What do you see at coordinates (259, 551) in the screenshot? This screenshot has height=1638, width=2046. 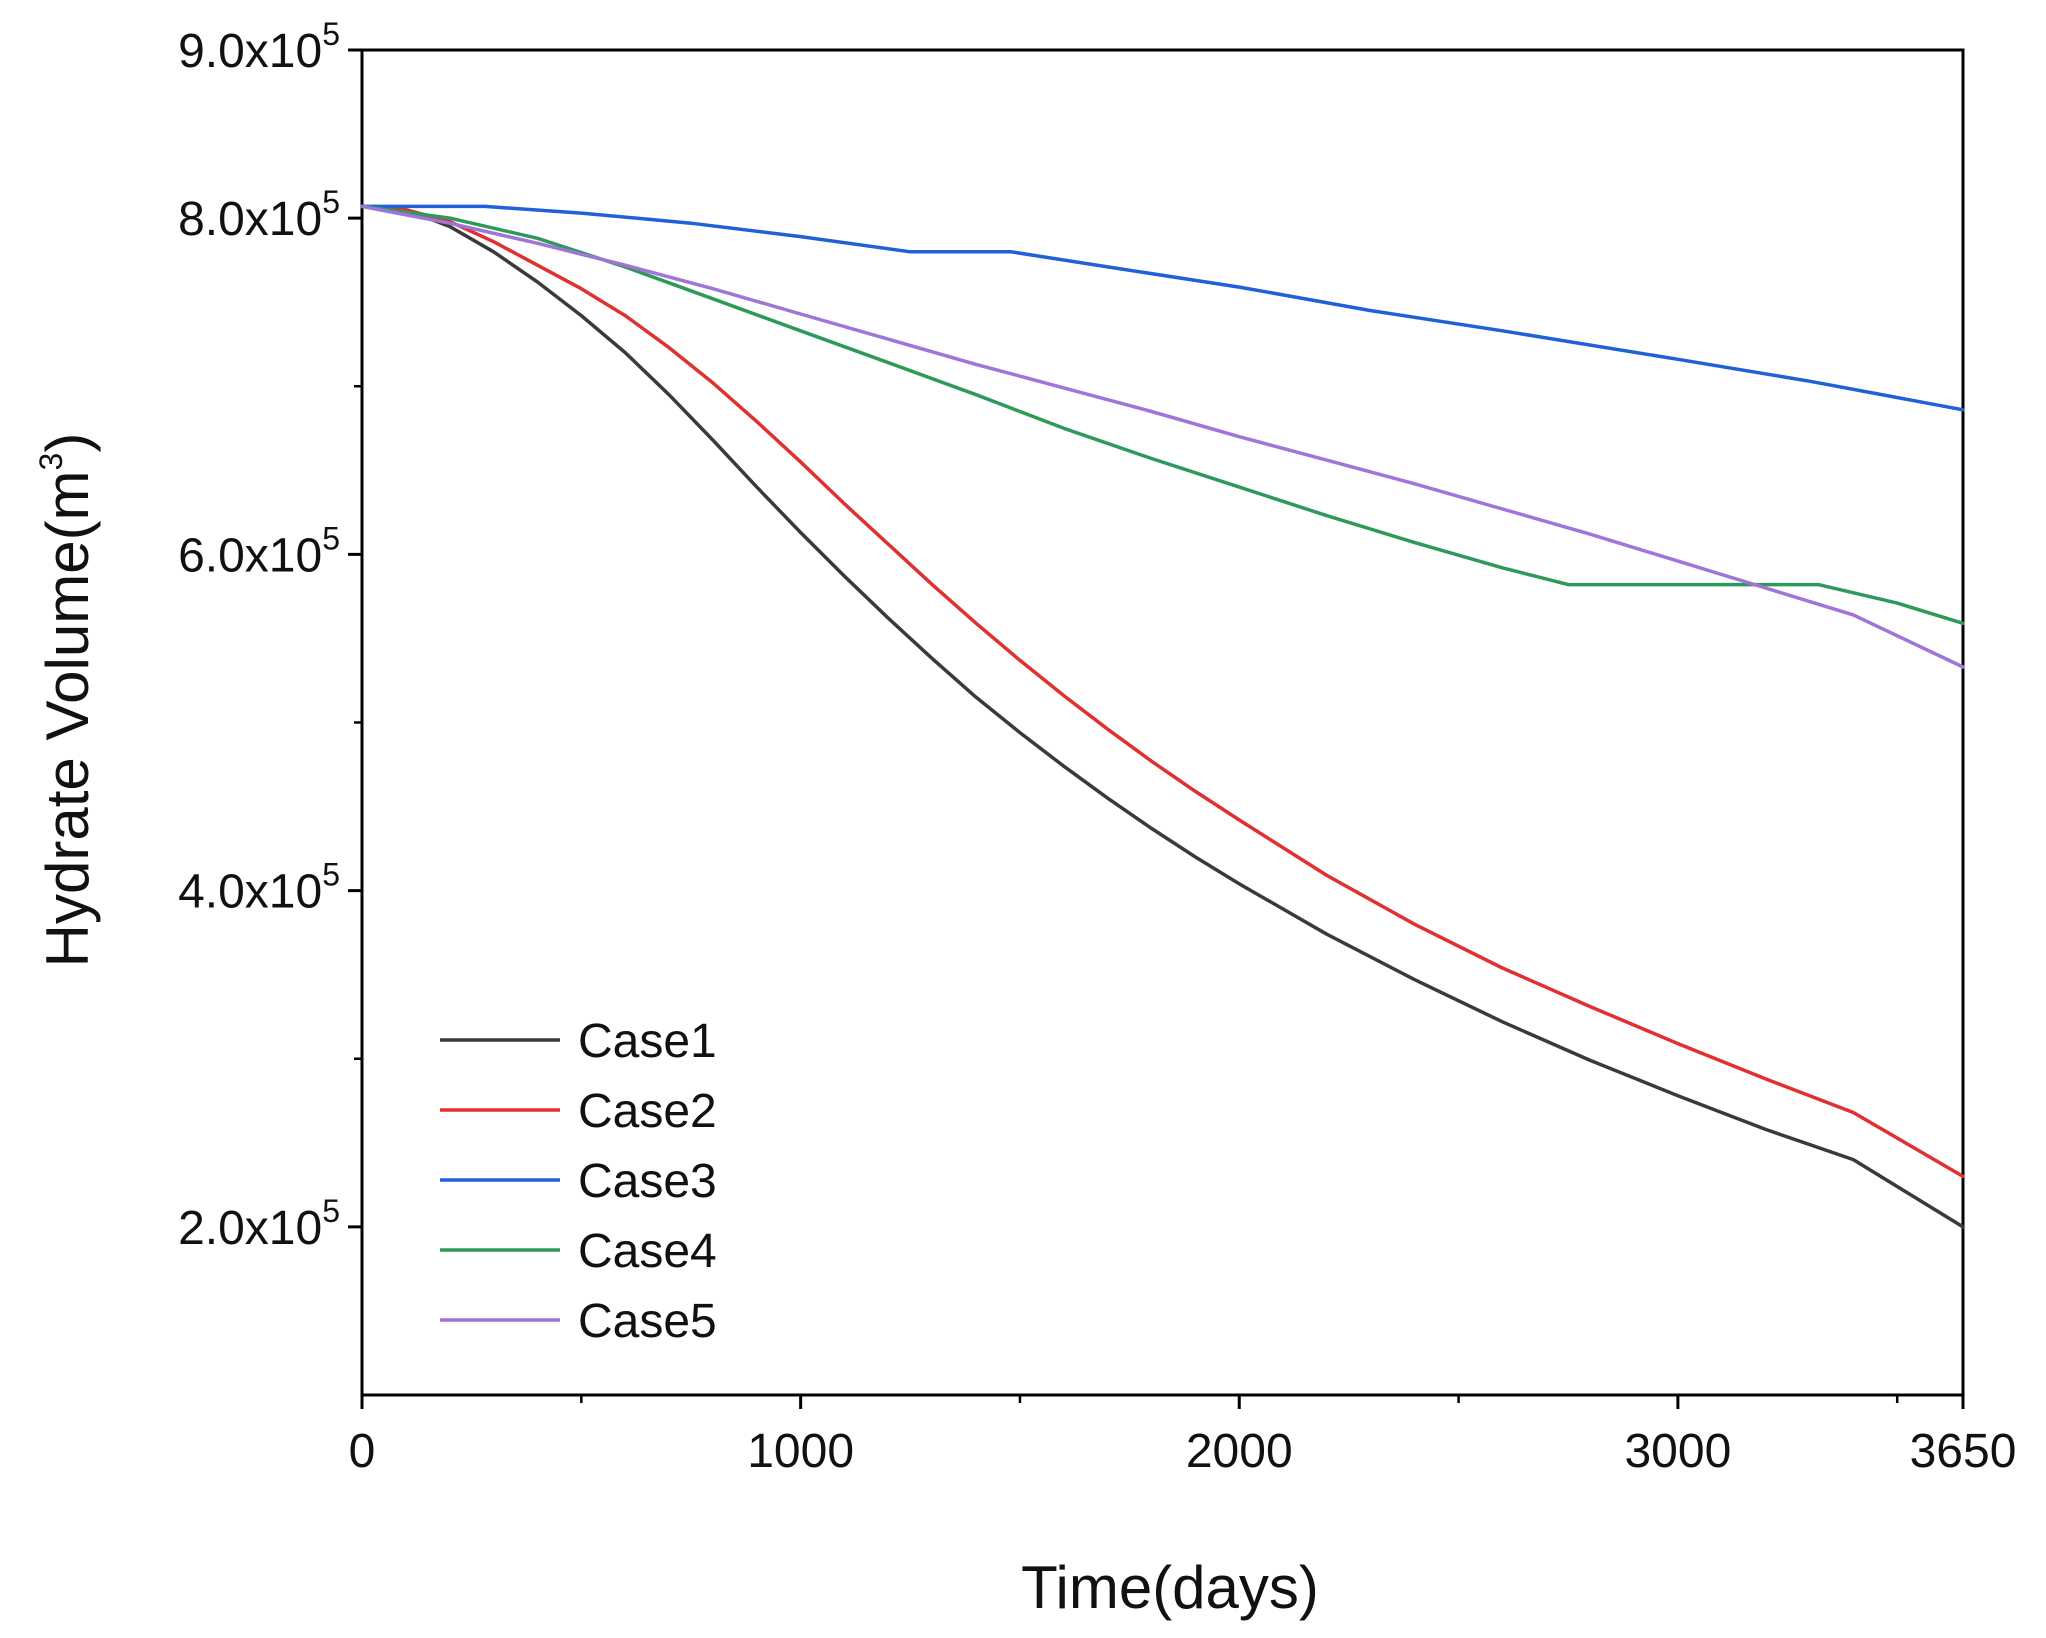 I see `y-tick-label: 6.0x10⁵` at bounding box center [259, 551].